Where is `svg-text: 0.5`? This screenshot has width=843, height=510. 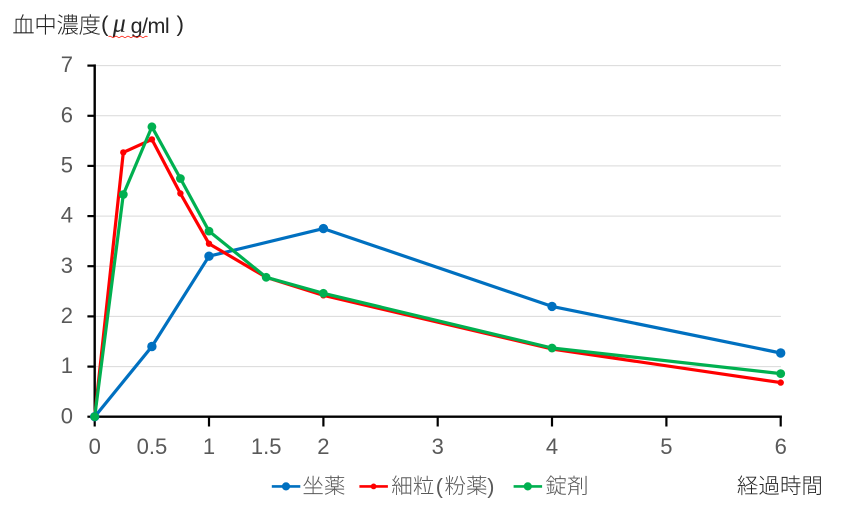
svg-text: 0.5 is located at coordinates (152, 446).